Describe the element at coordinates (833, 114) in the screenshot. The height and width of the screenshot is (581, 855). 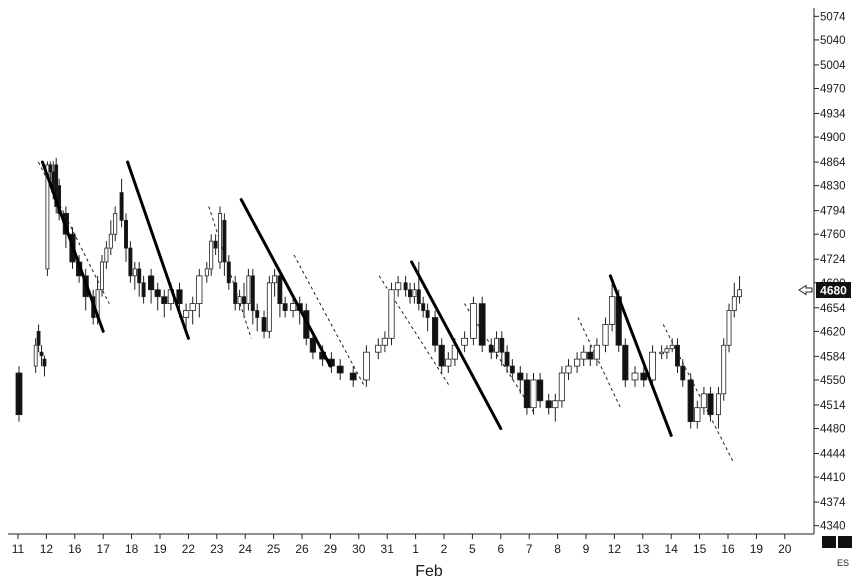
I see `y-tick-label: 4934` at that location.